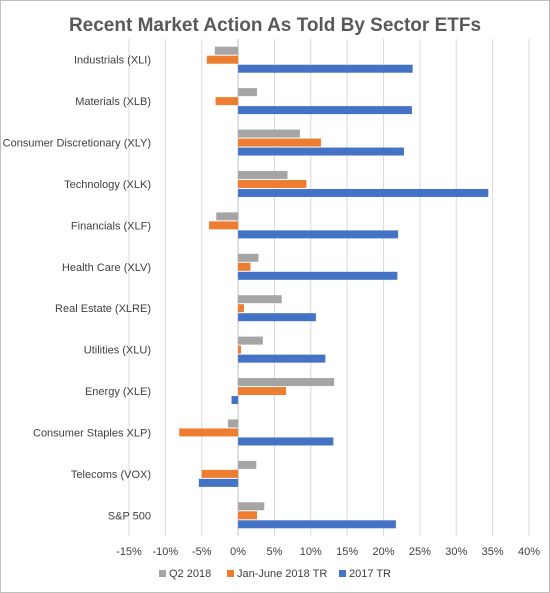  Describe the element at coordinates (106, 268) in the screenshot. I see `category-label: Health Care (XLV)` at that location.